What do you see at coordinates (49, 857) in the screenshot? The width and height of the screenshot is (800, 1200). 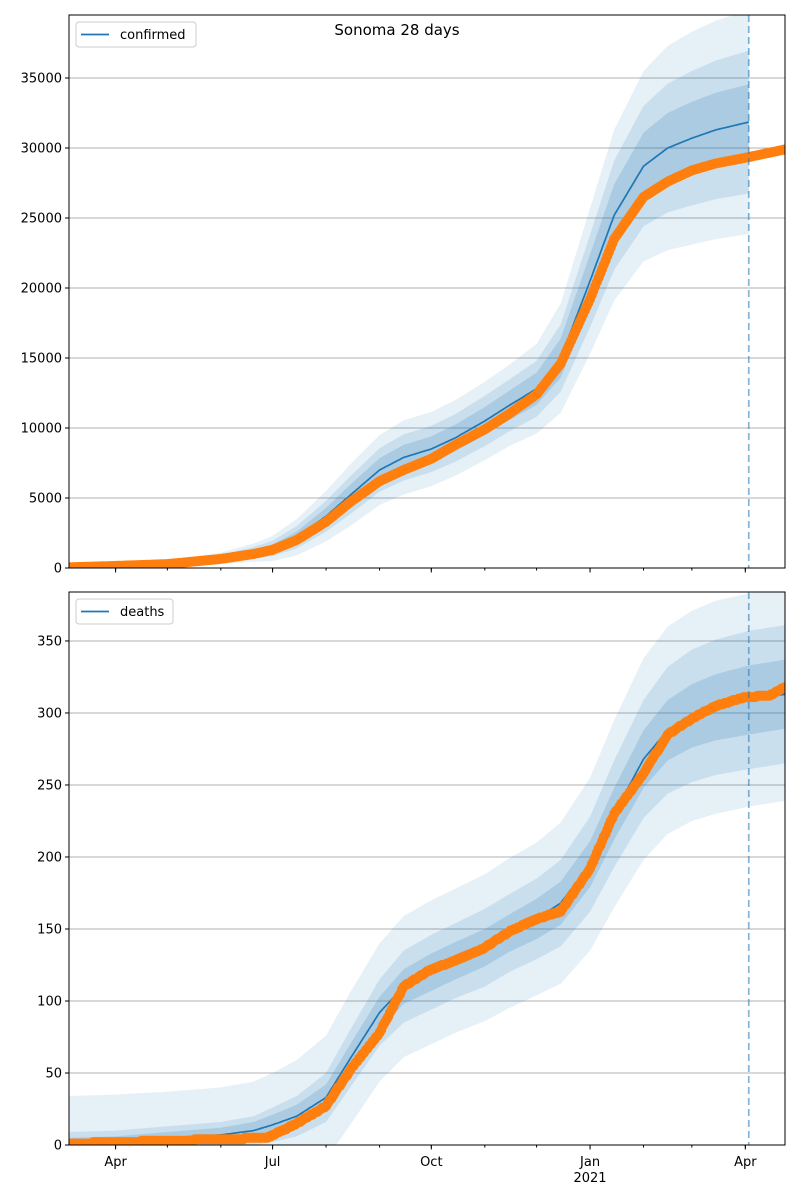 I see `y-tick-label: 200` at bounding box center [49, 857].